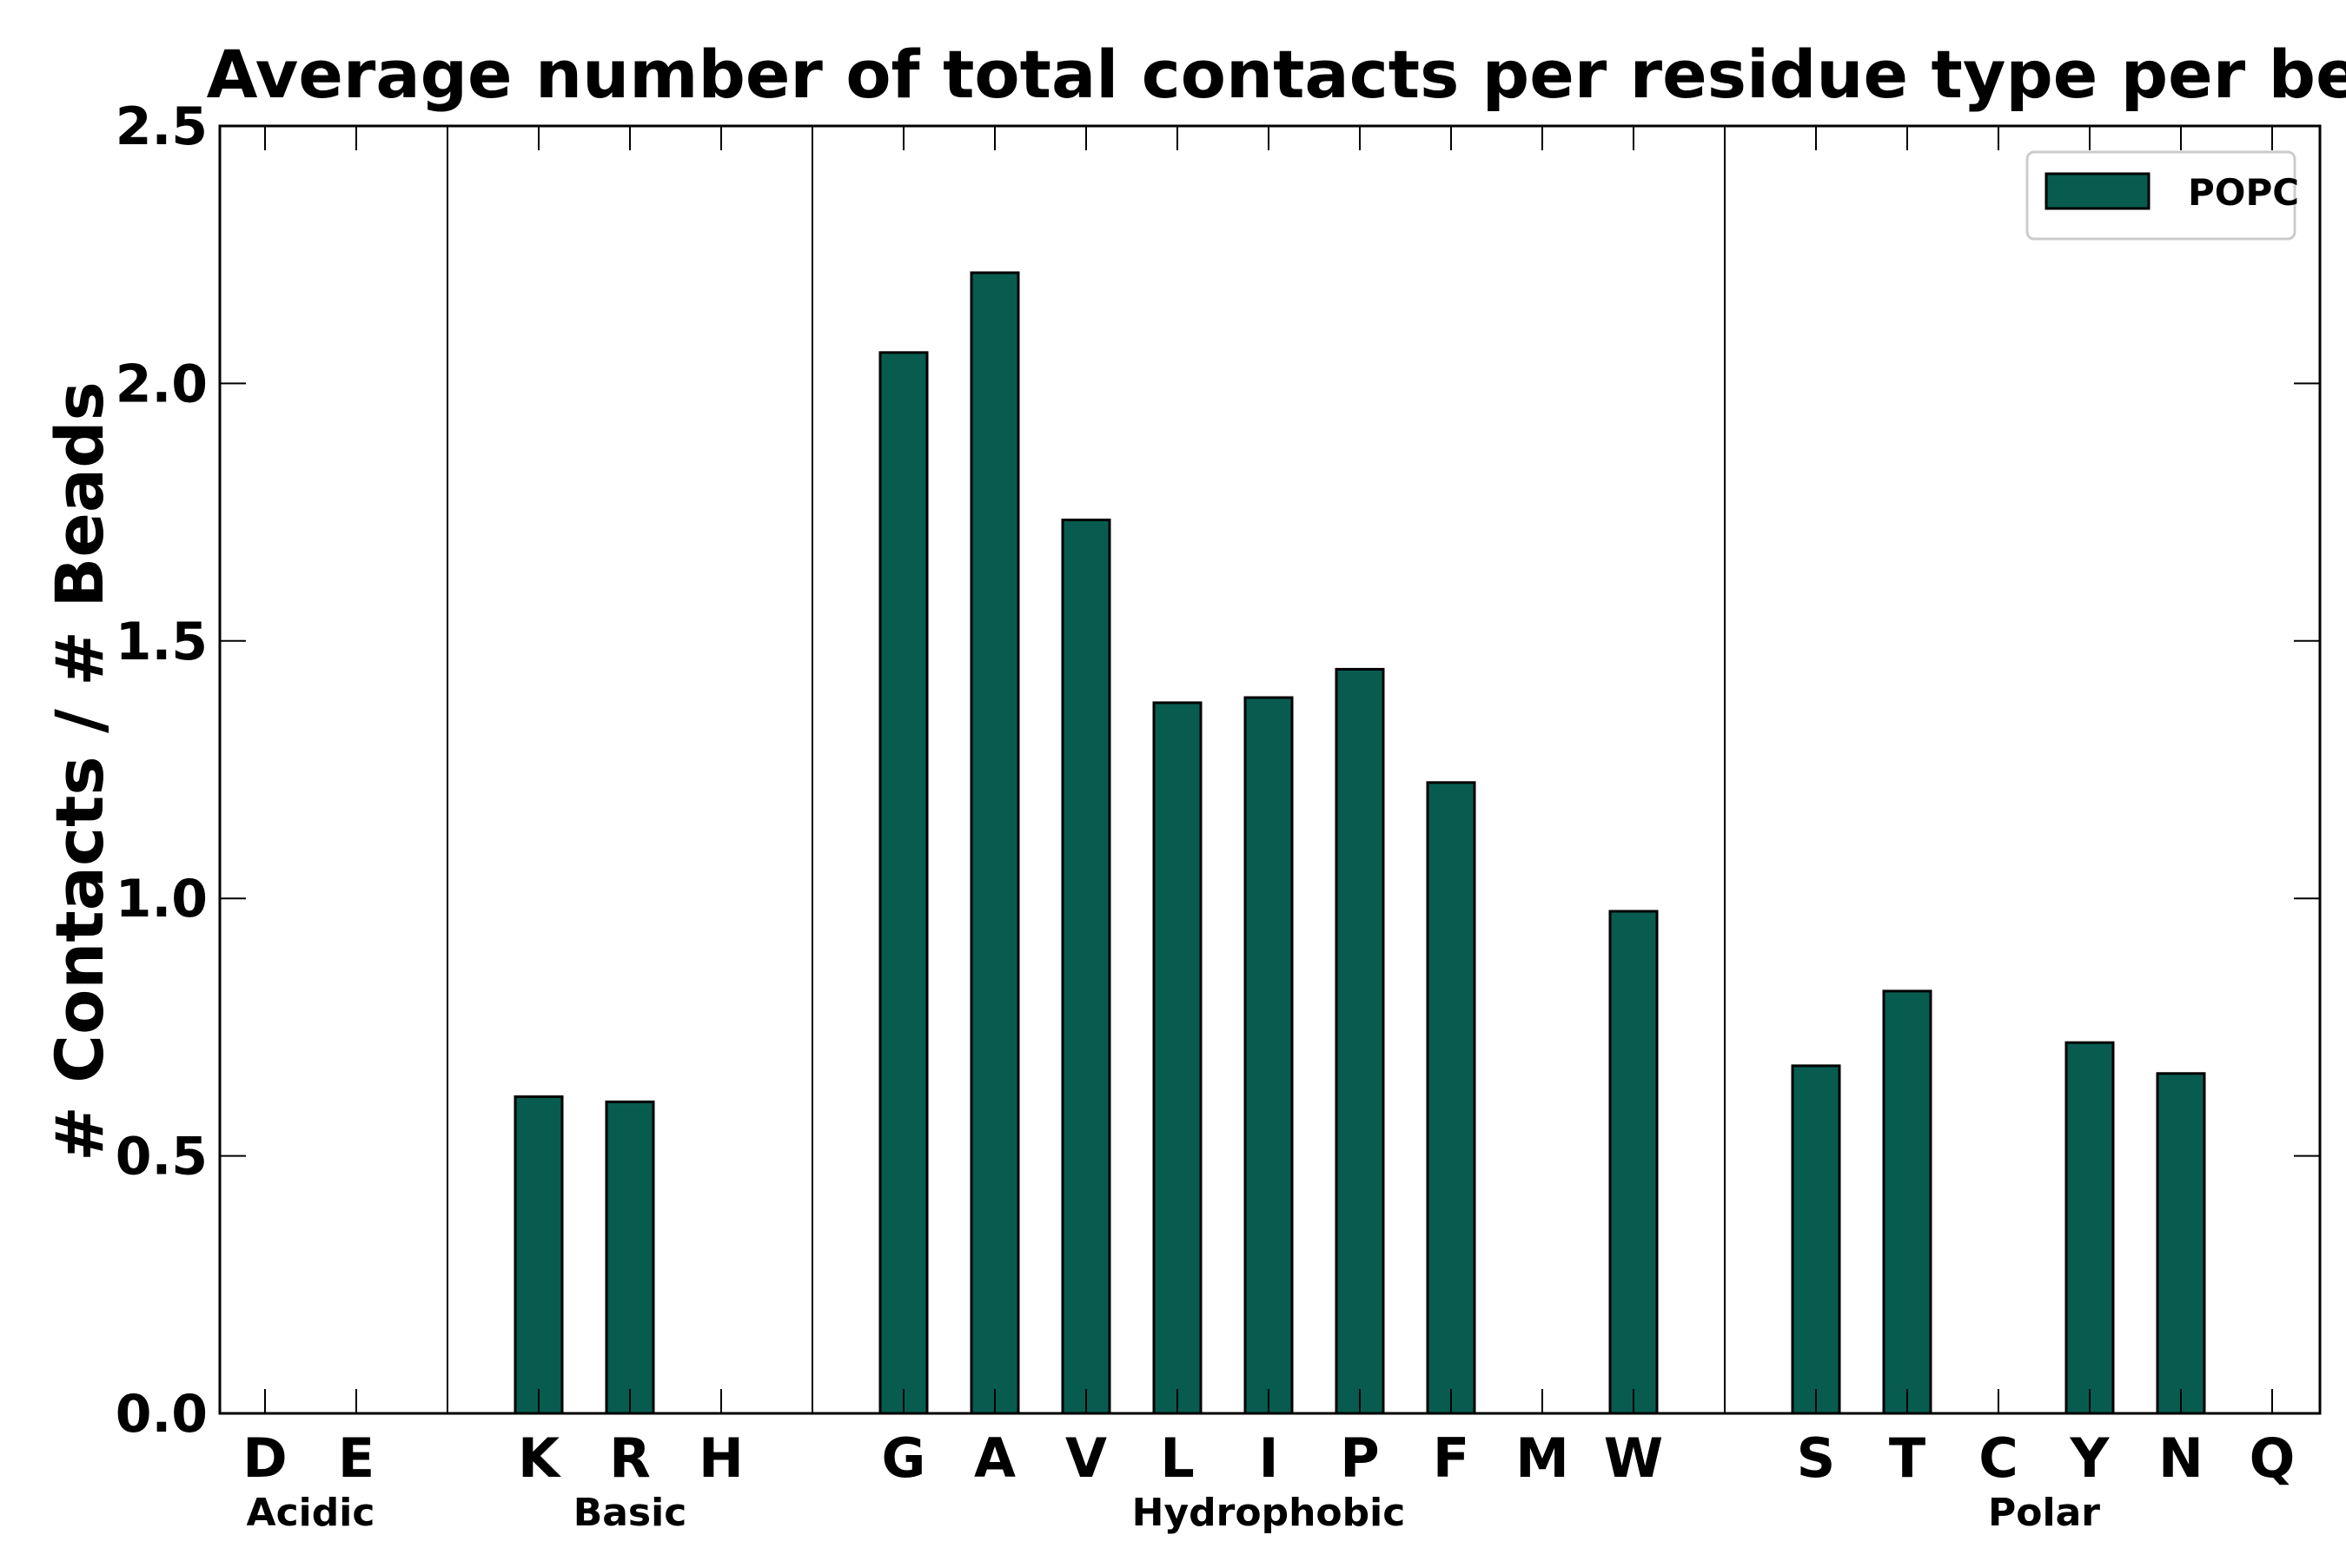 Image resolution: width=2346 pixels, height=1568 pixels. What do you see at coordinates (311, 1513) in the screenshot?
I see `group-label-acidic: Acidic` at bounding box center [311, 1513].